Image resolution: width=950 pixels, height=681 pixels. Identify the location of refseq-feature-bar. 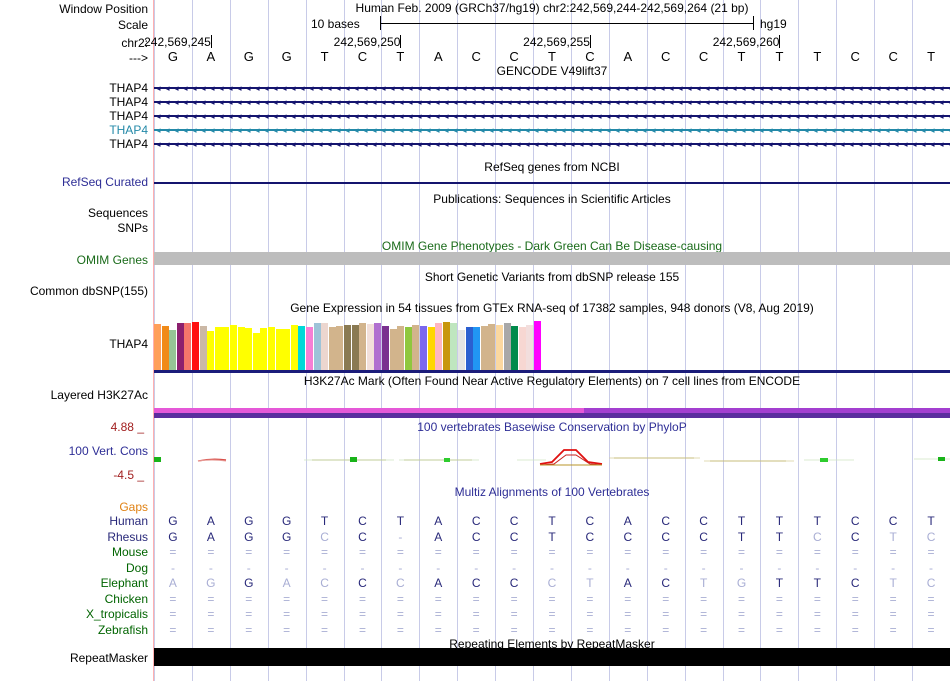
(552, 183).